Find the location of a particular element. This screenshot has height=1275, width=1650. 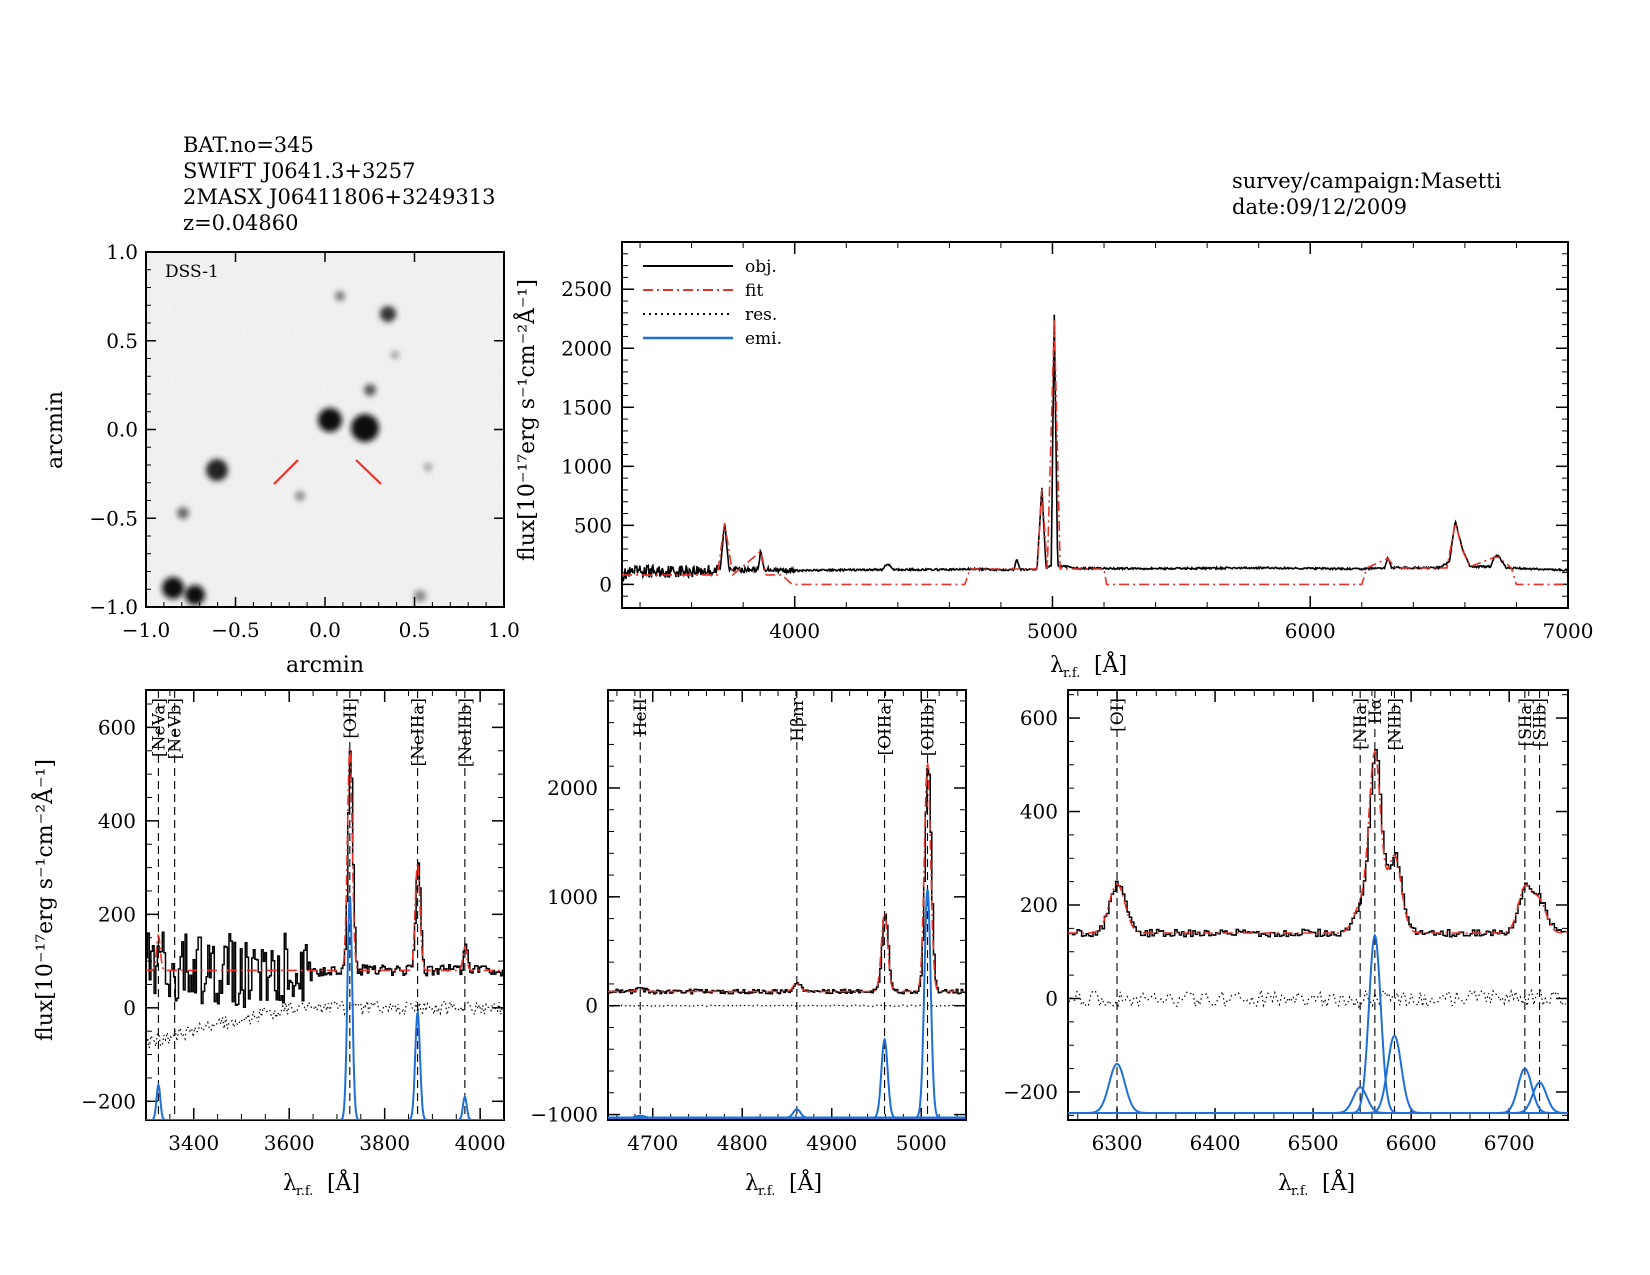

zoom2-xtick-label: 4800 is located at coordinates (742, 1143).